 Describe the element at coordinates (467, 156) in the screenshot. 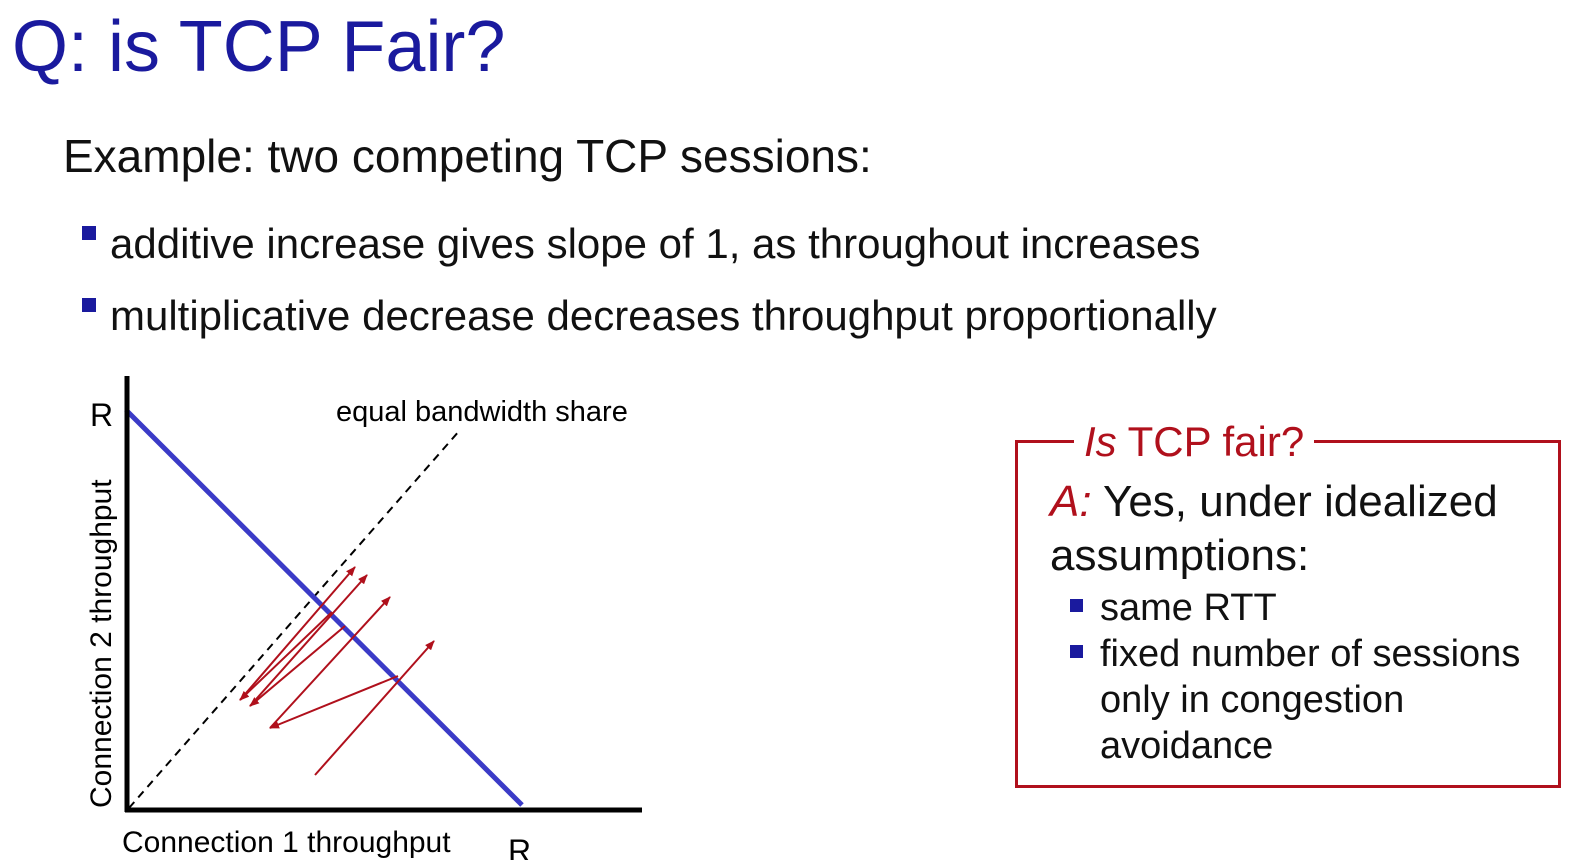

I see `slide-subtitle: Example: two competing TCP sessions:` at that location.